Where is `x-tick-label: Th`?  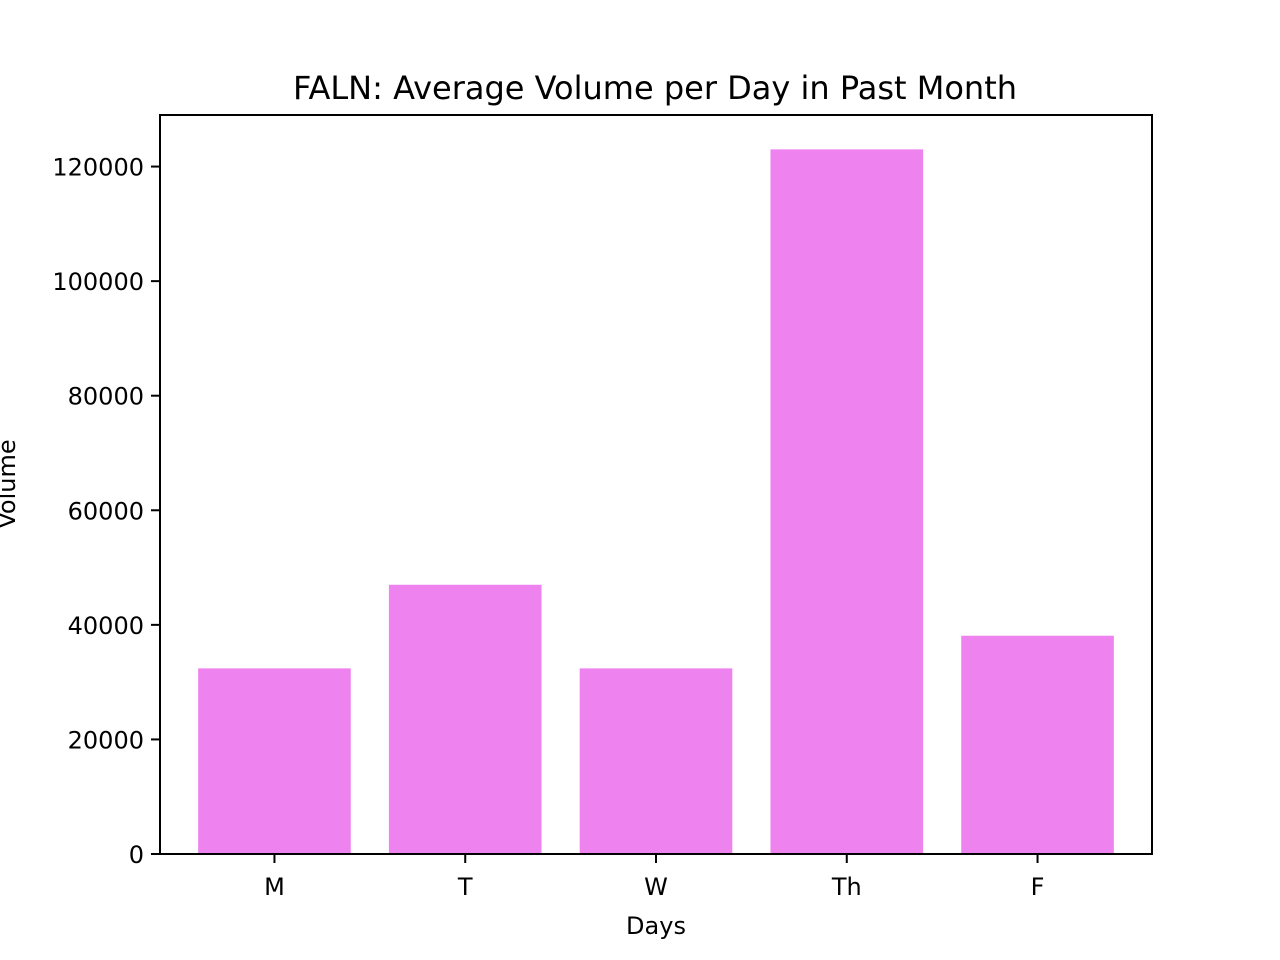 x-tick-label: Th is located at coordinates (846, 887).